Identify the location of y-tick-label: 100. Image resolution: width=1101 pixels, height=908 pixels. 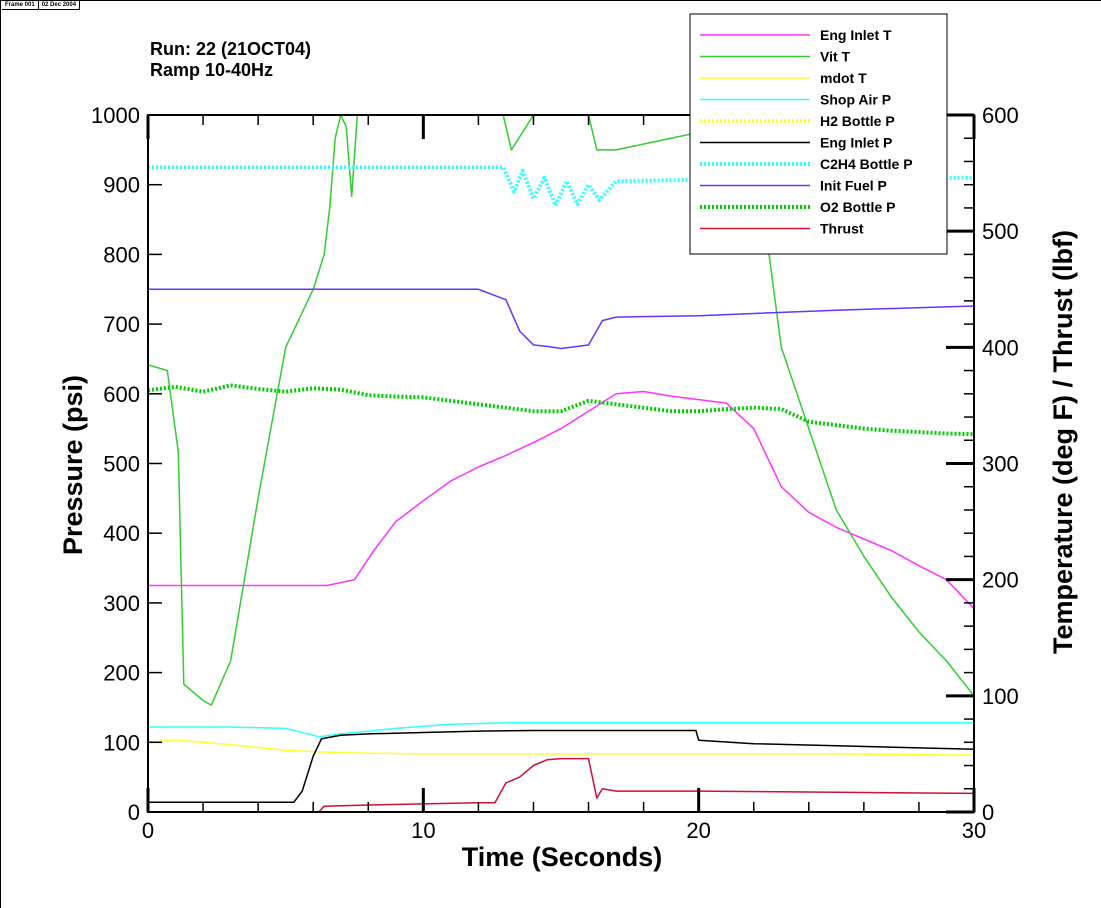
(121, 742).